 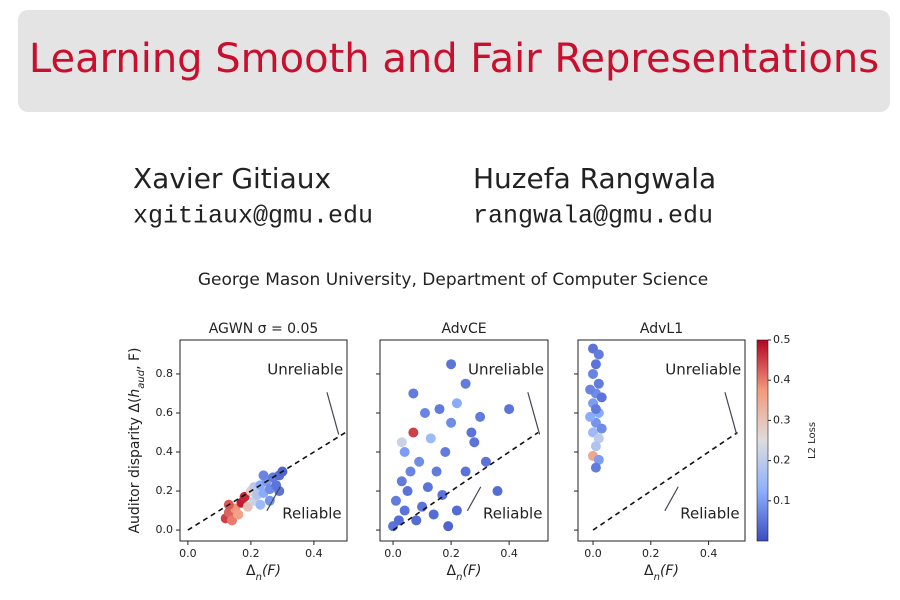 I want to click on colorbar-tick-label: 0.3, so click(x=782, y=419).